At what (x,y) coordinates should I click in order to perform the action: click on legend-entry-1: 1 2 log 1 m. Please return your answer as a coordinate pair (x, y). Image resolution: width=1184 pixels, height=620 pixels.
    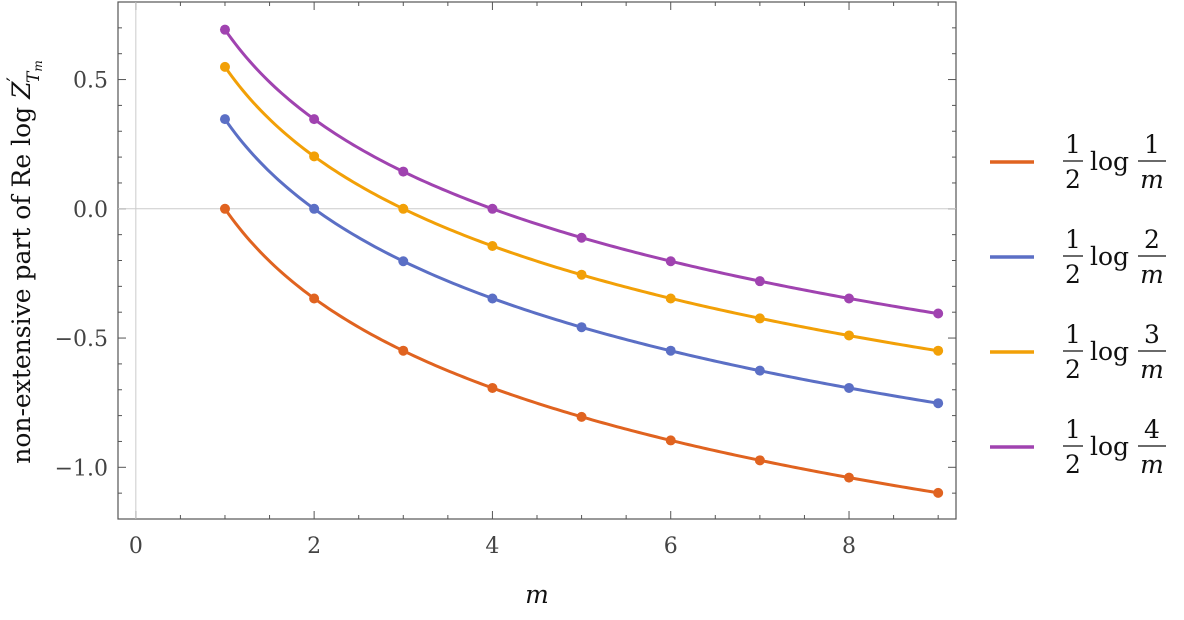
    Looking at the image, I should click on (1078, 162).